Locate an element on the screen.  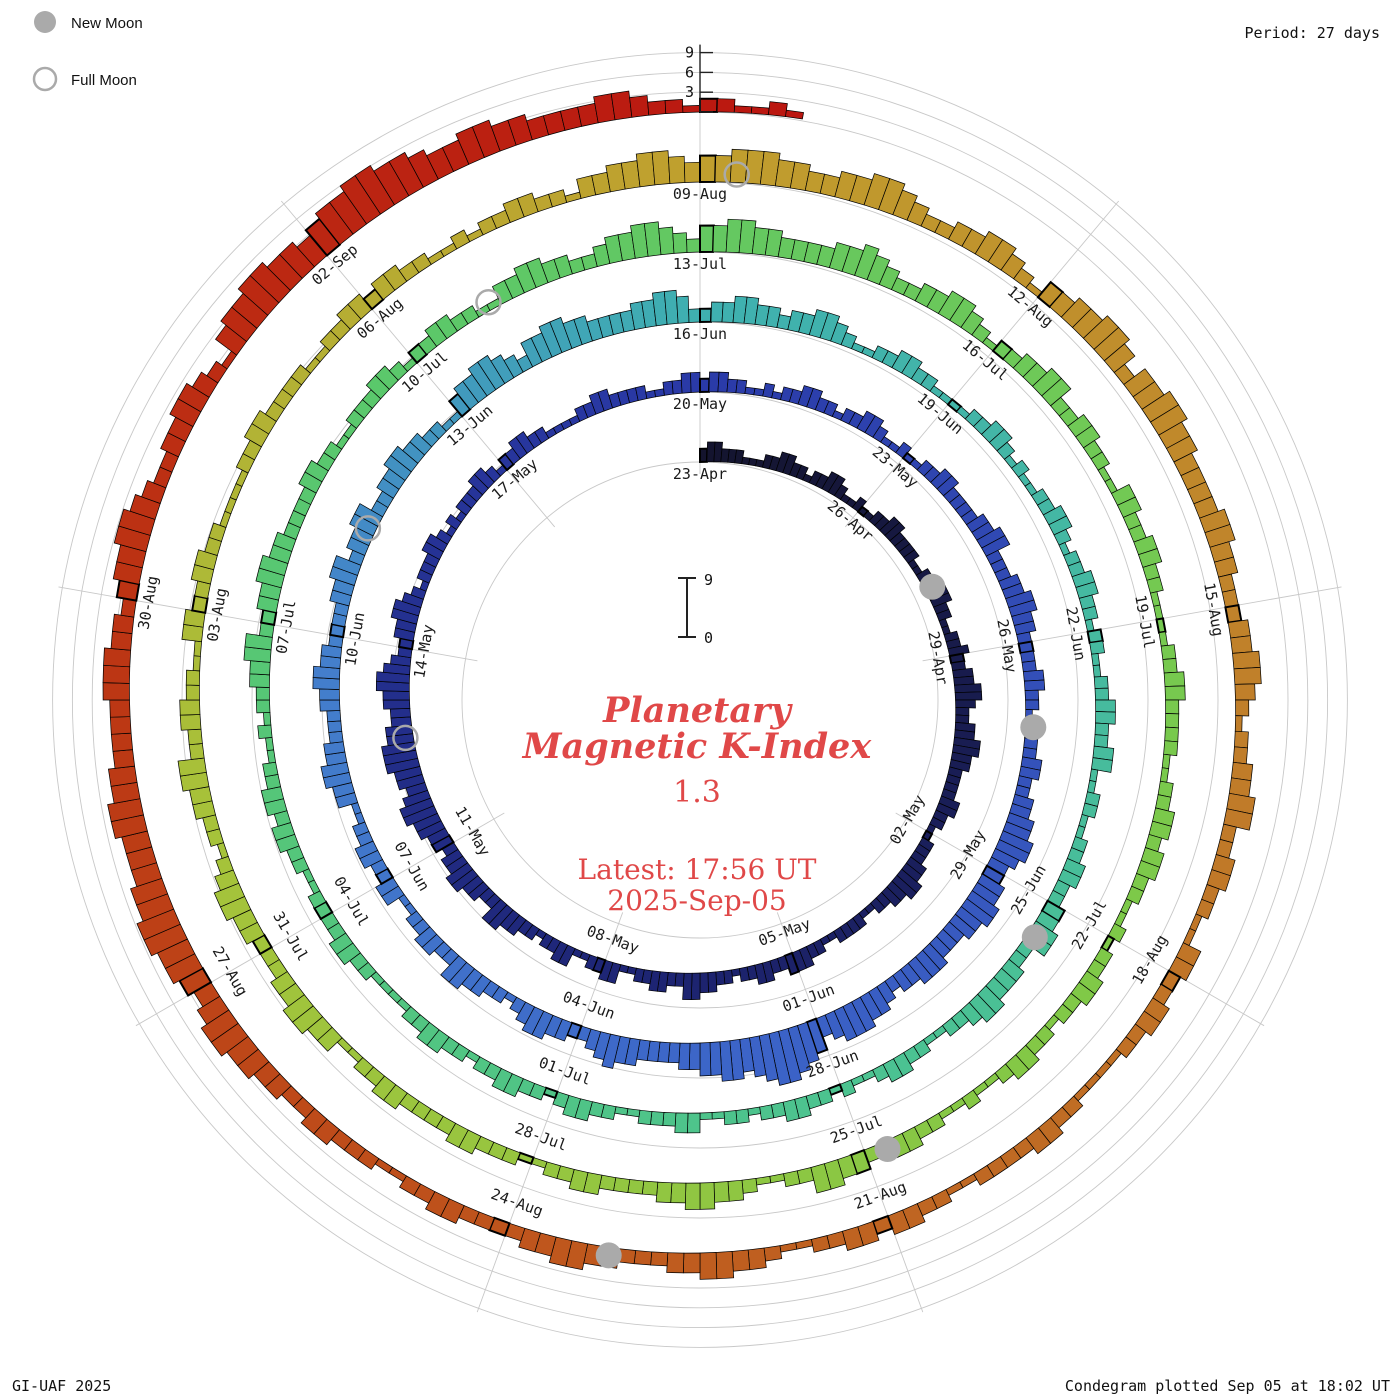
svg-text: 0 is located at coordinates (708, 638).